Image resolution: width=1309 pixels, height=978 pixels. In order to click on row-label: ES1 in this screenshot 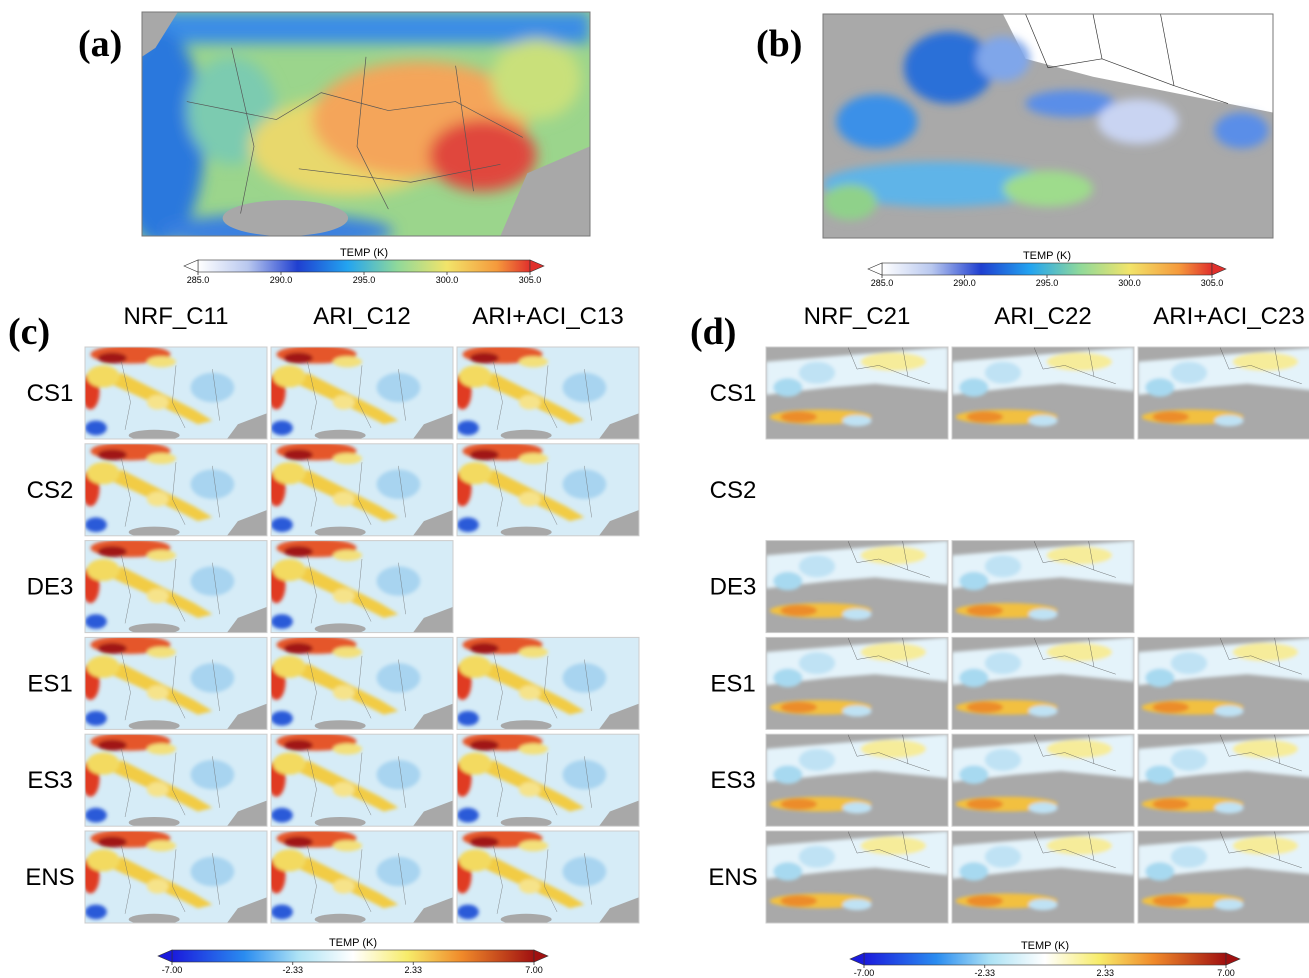, I will do `click(732, 683)`.